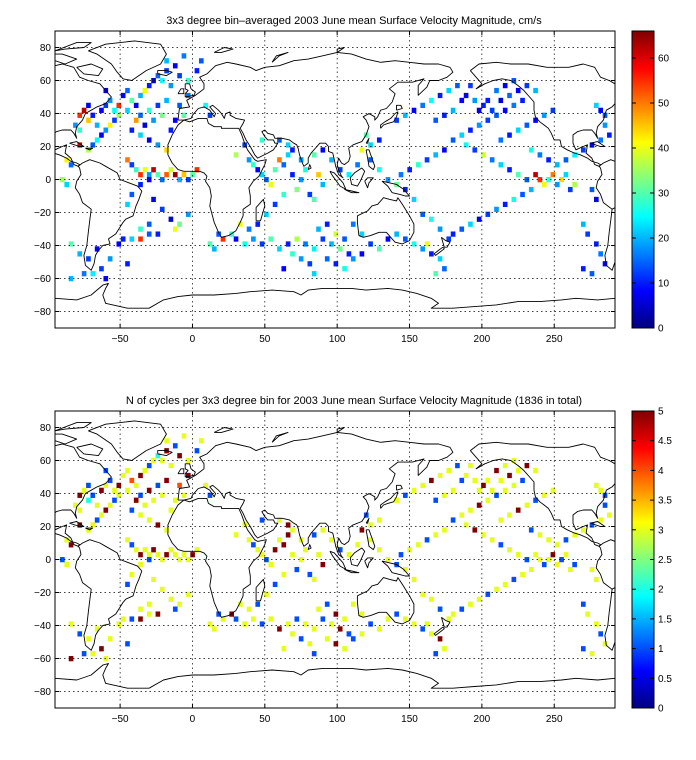  I want to click on cycles-ytick-label: 80, so click(46, 428).